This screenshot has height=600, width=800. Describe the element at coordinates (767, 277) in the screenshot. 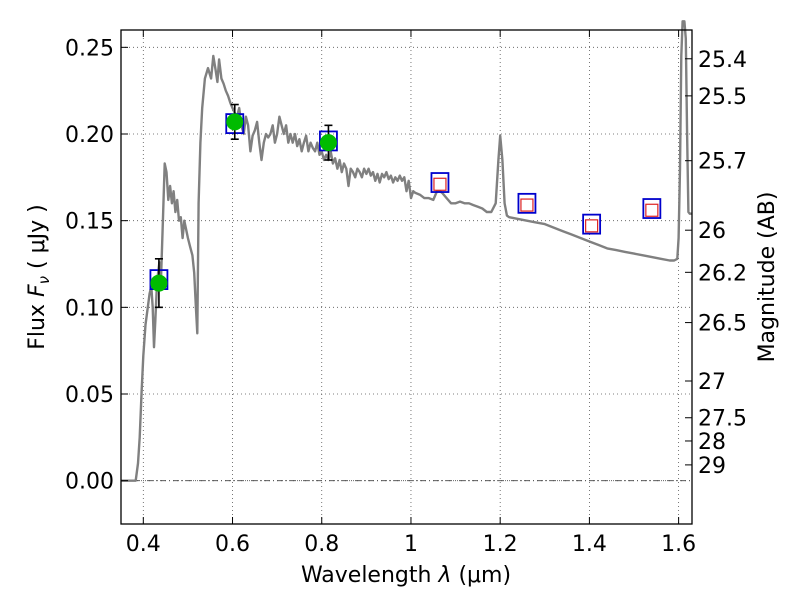

I see `magnitude-axis-label: Magnitude (AB)` at that location.